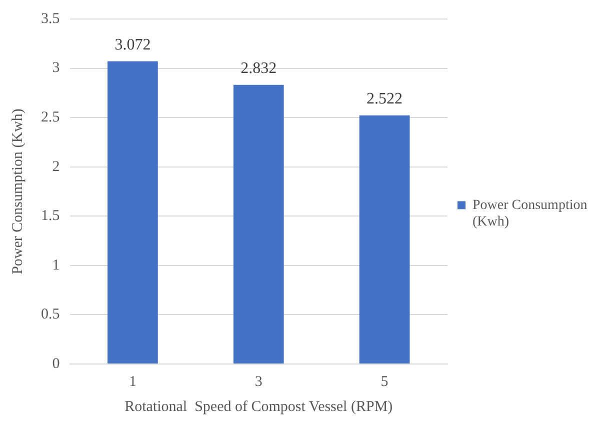 This screenshot has height=422, width=605. What do you see at coordinates (56, 166) in the screenshot?
I see `y-tick-label: 2` at bounding box center [56, 166].